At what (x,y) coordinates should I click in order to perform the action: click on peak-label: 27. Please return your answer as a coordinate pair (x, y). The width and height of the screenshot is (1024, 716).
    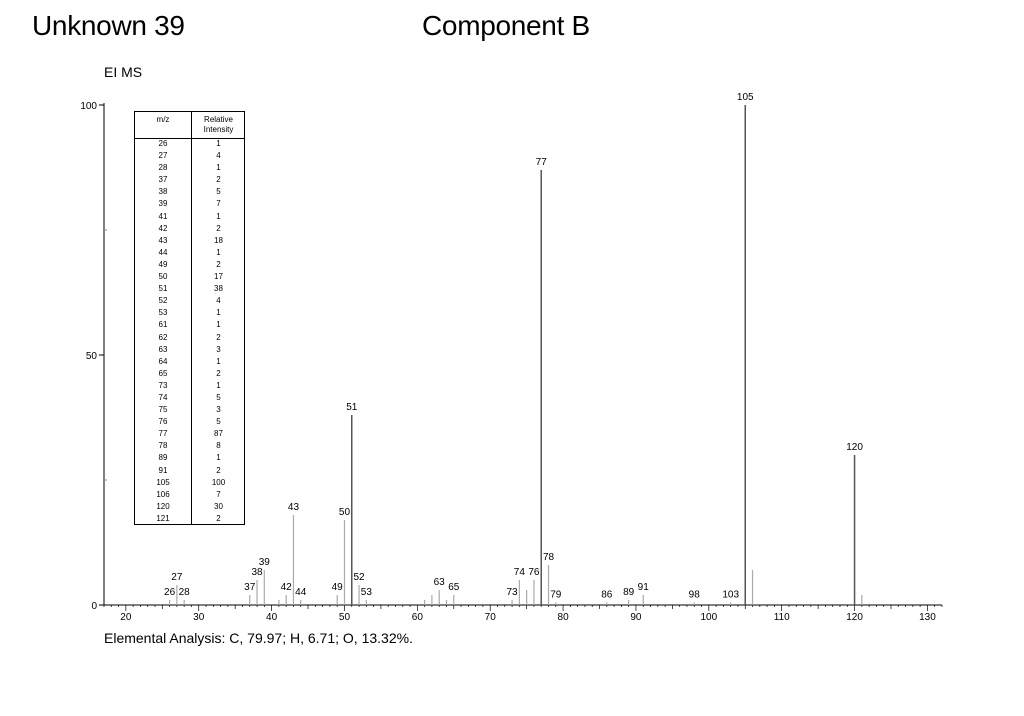
    Looking at the image, I should click on (177, 577).